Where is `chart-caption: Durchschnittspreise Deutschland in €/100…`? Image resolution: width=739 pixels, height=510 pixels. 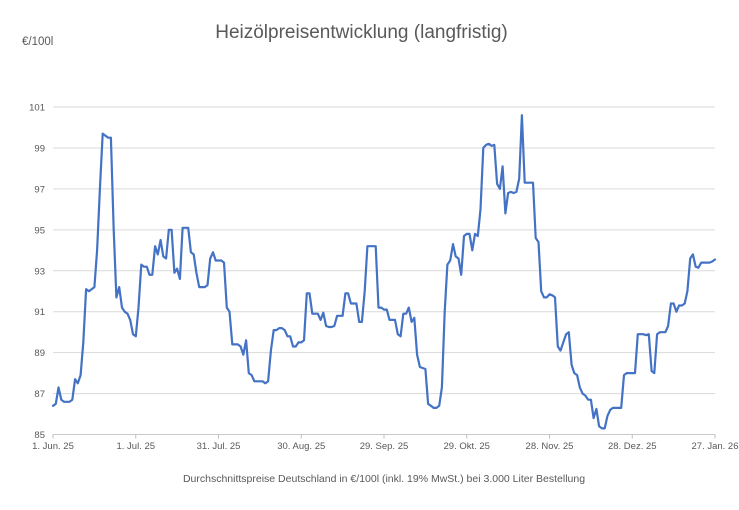
chart-caption: Durchschnittspreise Deutschland in €/100… is located at coordinates (384, 479).